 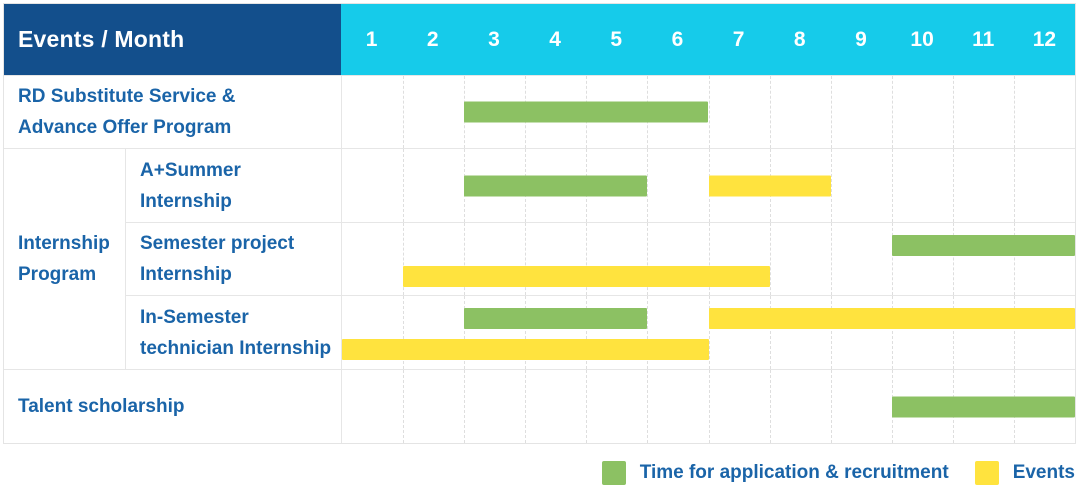 I want to click on gantt-lane-rd-substitute, so click(x=708, y=111).